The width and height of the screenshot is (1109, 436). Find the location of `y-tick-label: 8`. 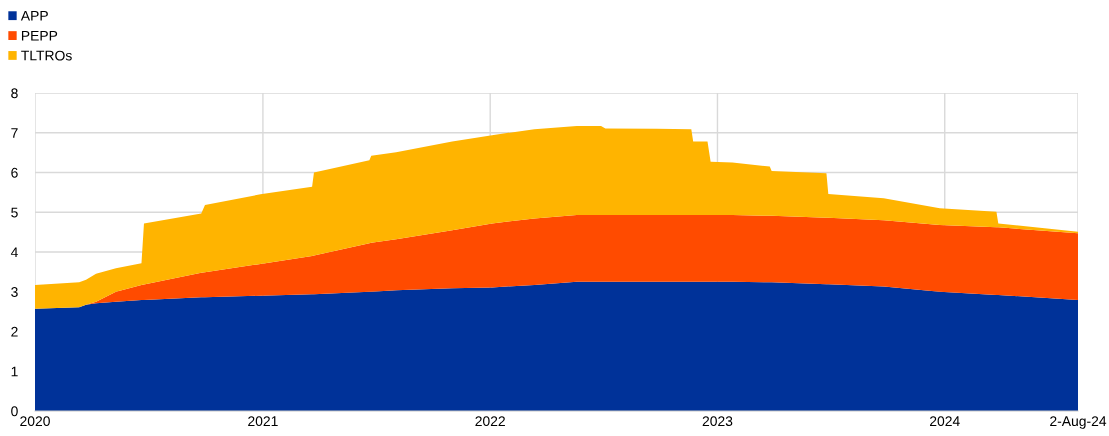

y-tick-label: 8 is located at coordinates (14, 93).